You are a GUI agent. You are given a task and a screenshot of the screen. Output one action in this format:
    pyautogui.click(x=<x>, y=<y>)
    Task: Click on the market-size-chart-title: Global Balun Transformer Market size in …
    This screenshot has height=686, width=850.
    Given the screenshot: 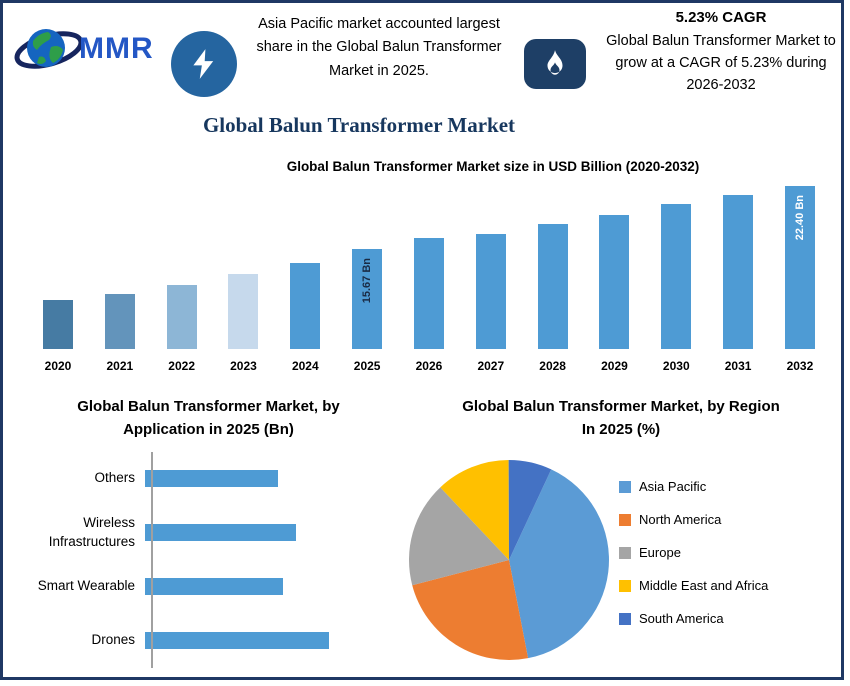 What is the action you would take?
    pyautogui.click(x=493, y=166)
    